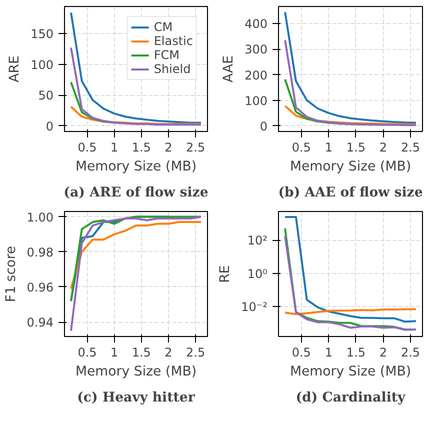 This screenshot has width=430, height=432. I want to click on y-tick-label: 50, so click(46, 95).